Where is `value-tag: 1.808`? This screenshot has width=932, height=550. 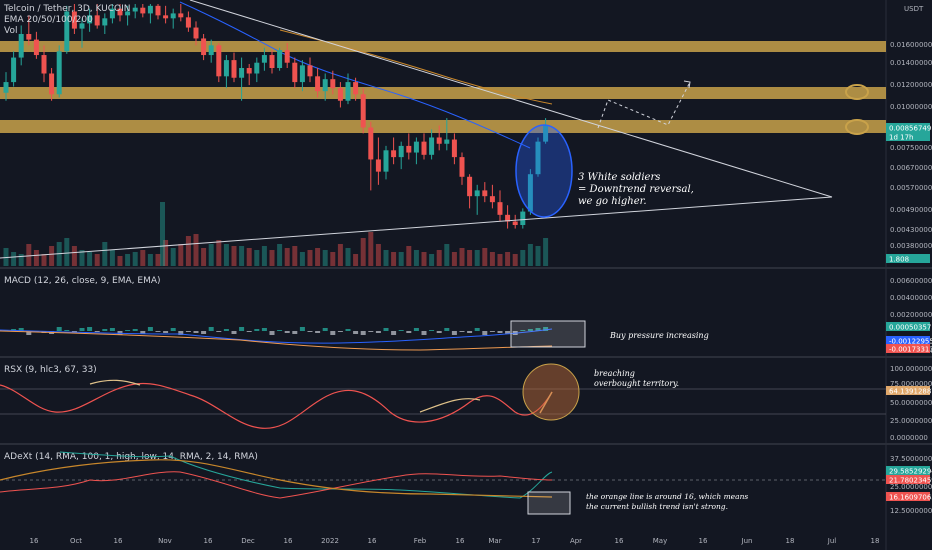 value-tag: 1.808 is located at coordinates (899, 260).